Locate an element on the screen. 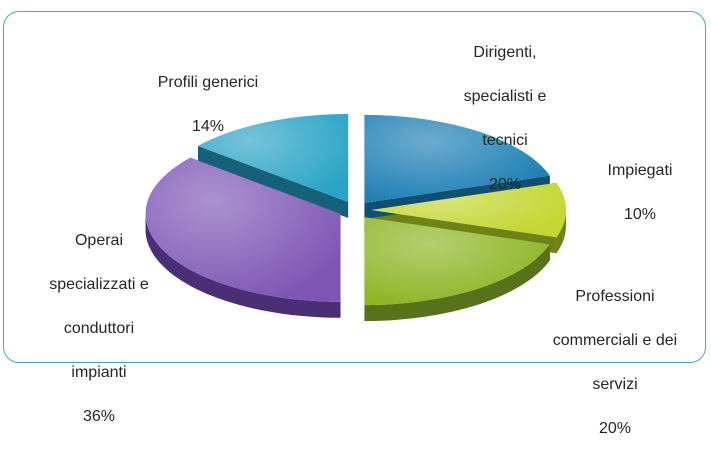 This screenshot has height=462, width=711. slice-highlight-dirigenti-specialisti-e-tecnici is located at coordinates (457, 158).